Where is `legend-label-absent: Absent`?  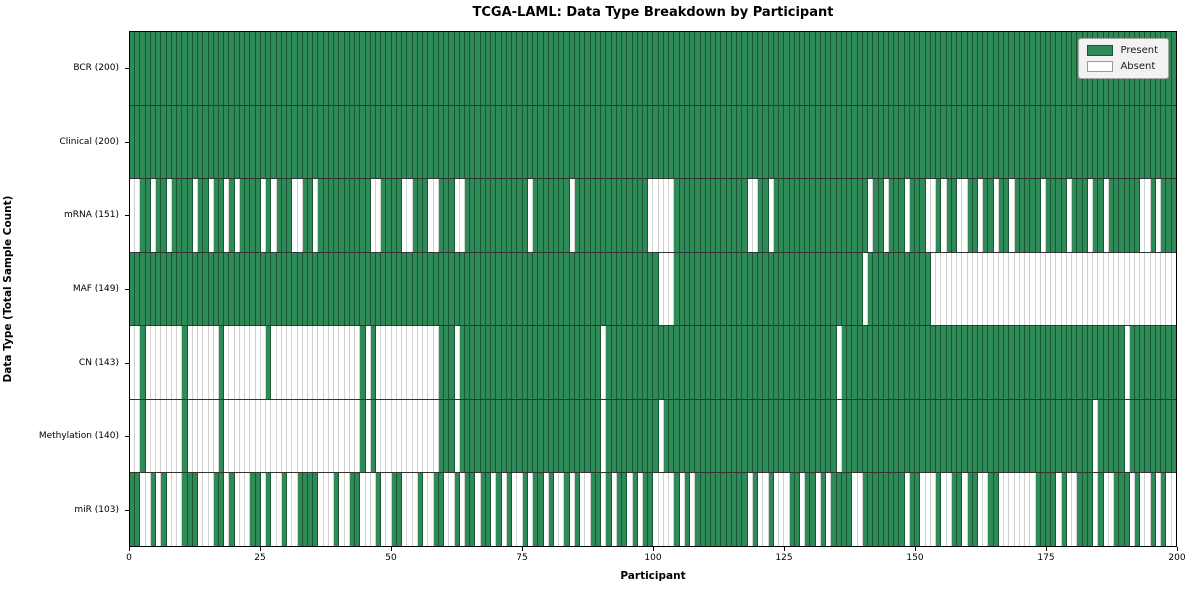 legend-label-absent: Absent is located at coordinates (1138, 66).